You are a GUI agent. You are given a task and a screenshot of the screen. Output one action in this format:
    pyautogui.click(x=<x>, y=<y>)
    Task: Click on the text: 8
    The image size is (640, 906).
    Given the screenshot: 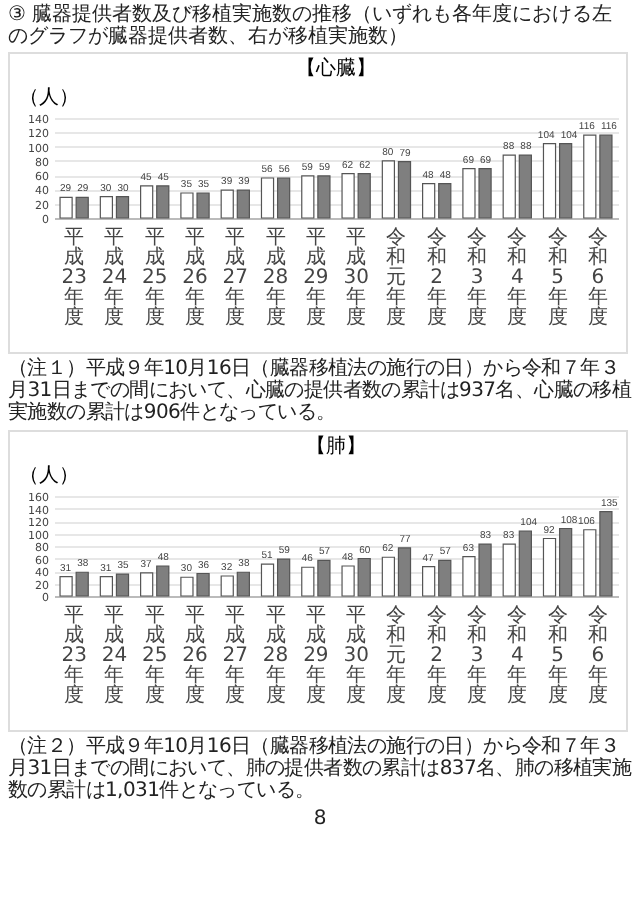 What is the action you would take?
    pyautogui.click(x=320, y=819)
    